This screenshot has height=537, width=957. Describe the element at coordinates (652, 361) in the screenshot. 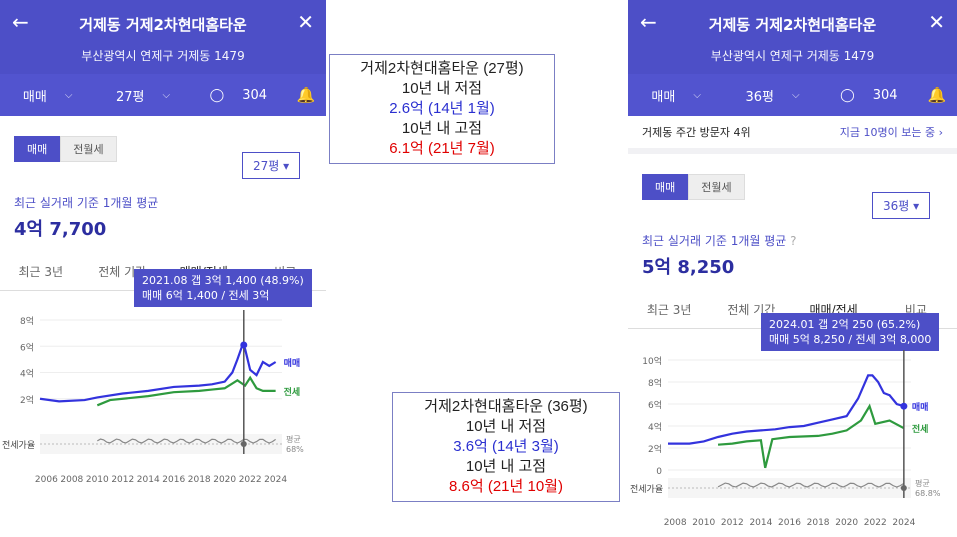

I see `y-tick-label: 10억` at that location.